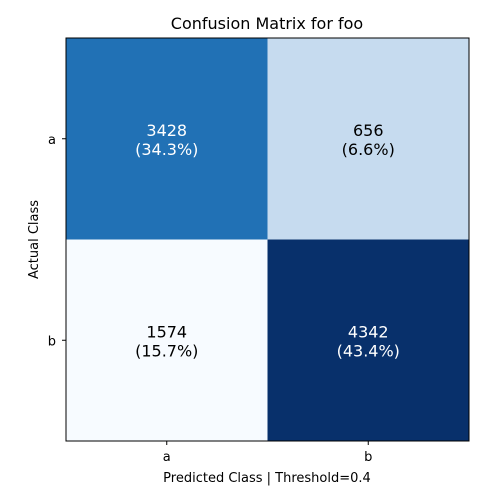 This screenshot has height=500, width=500. Describe the element at coordinates (52, 341) in the screenshot. I see `y-tick-label: b` at that location.